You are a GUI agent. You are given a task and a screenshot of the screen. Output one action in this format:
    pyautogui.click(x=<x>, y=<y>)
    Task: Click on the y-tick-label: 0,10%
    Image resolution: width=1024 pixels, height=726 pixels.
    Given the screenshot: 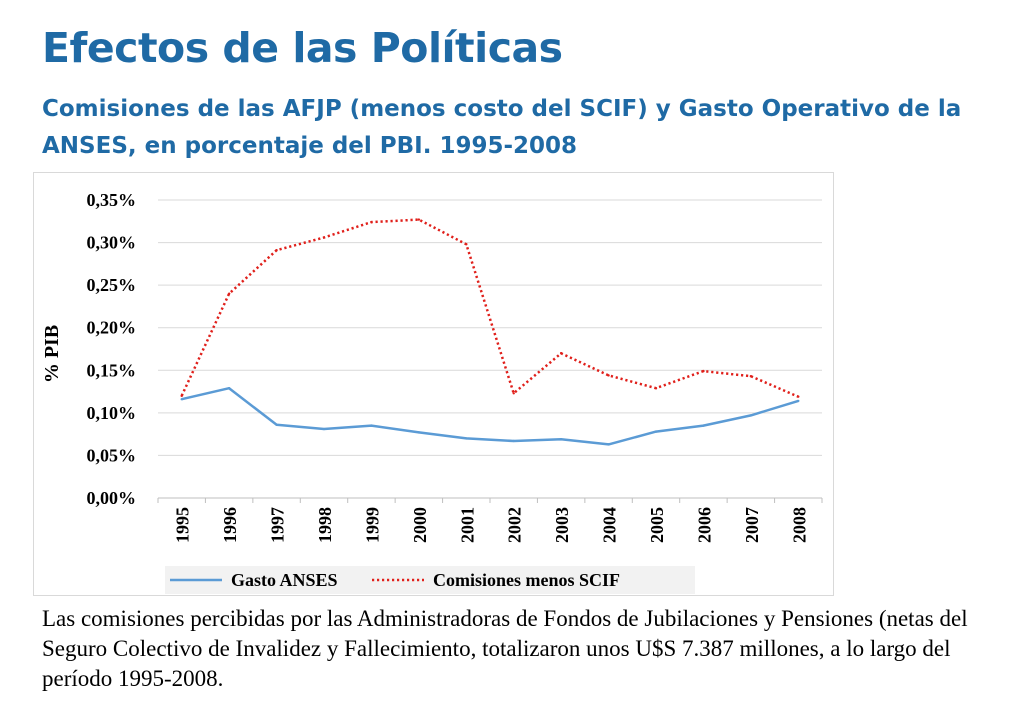 What is the action you would take?
    pyautogui.click(x=112, y=413)
    